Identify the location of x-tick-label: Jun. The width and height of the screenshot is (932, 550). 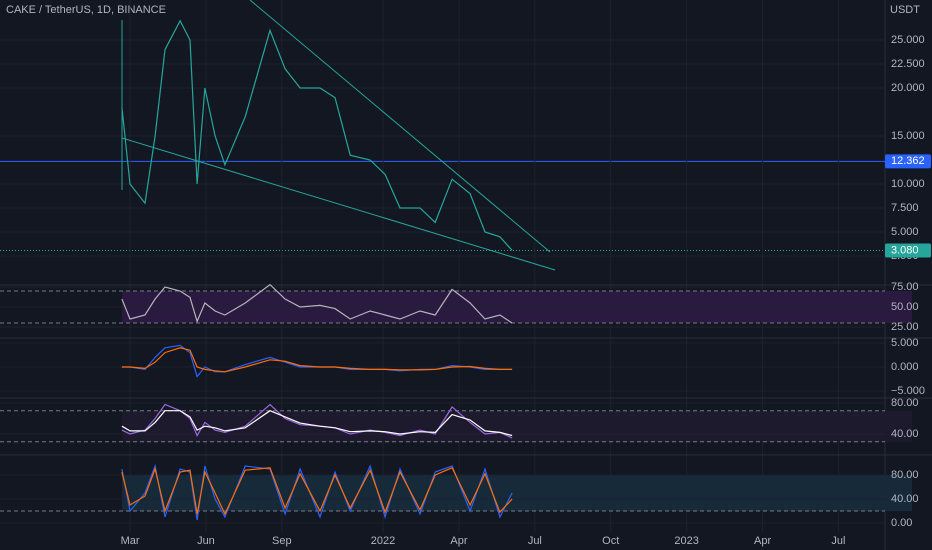
(206, 541).